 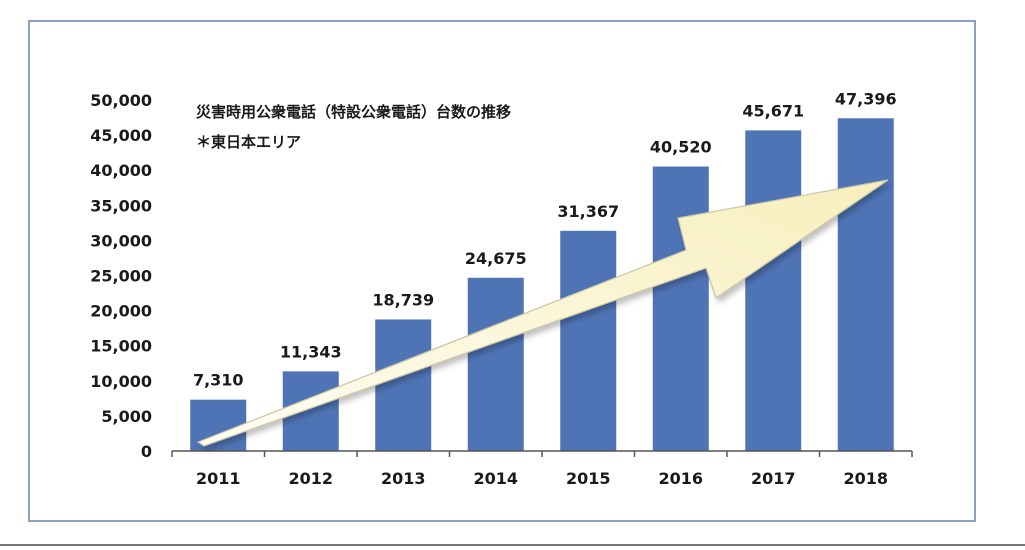 I want to click on y-tick-label: 25,000, so click(x=121, y=276).